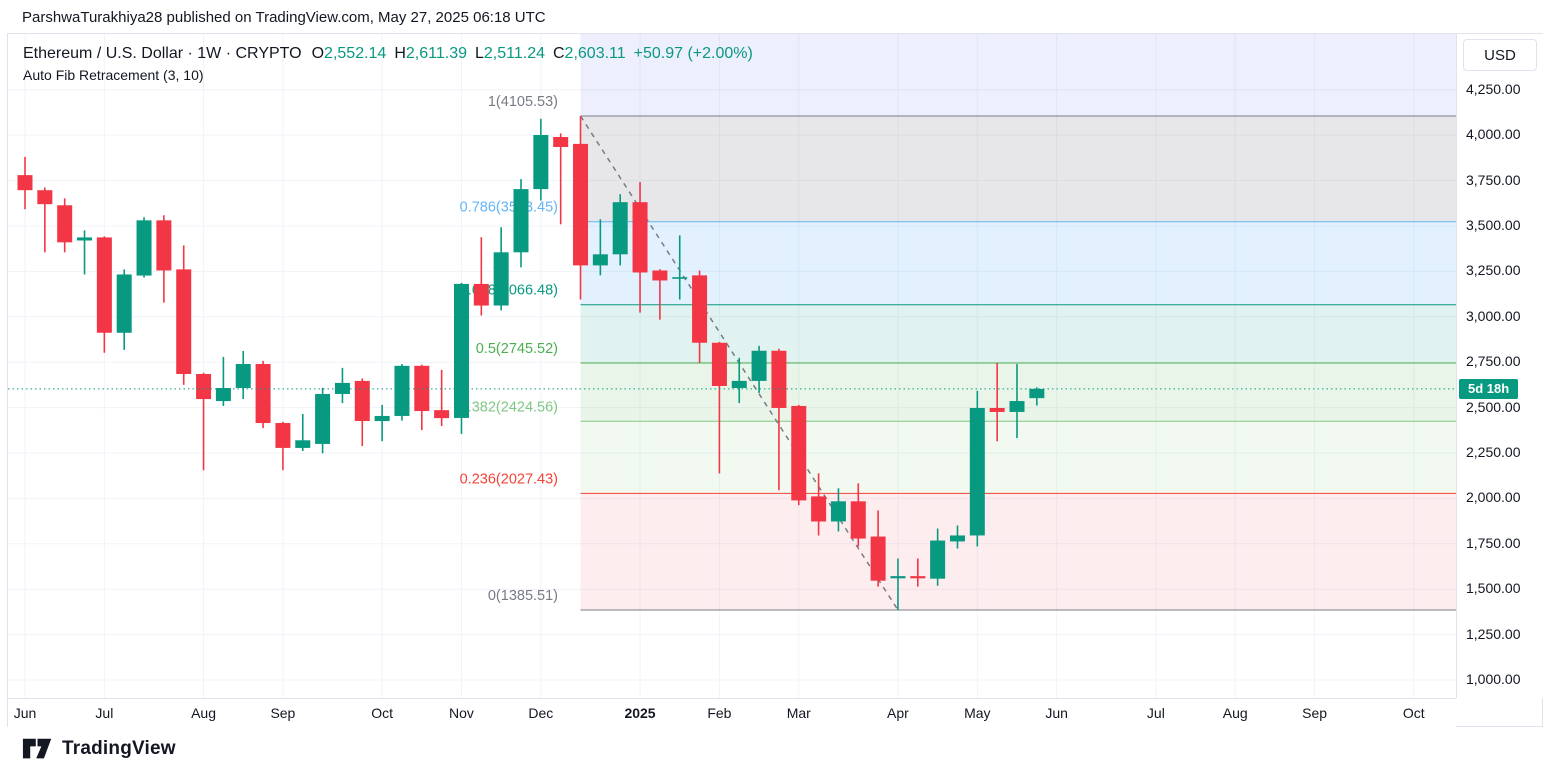 This screenshot has height=772, width=1554. What do you see at coordinates (898, 713) in the screenshot?
I see `time-axis-label: Apr` at bounding box center [898, 713].